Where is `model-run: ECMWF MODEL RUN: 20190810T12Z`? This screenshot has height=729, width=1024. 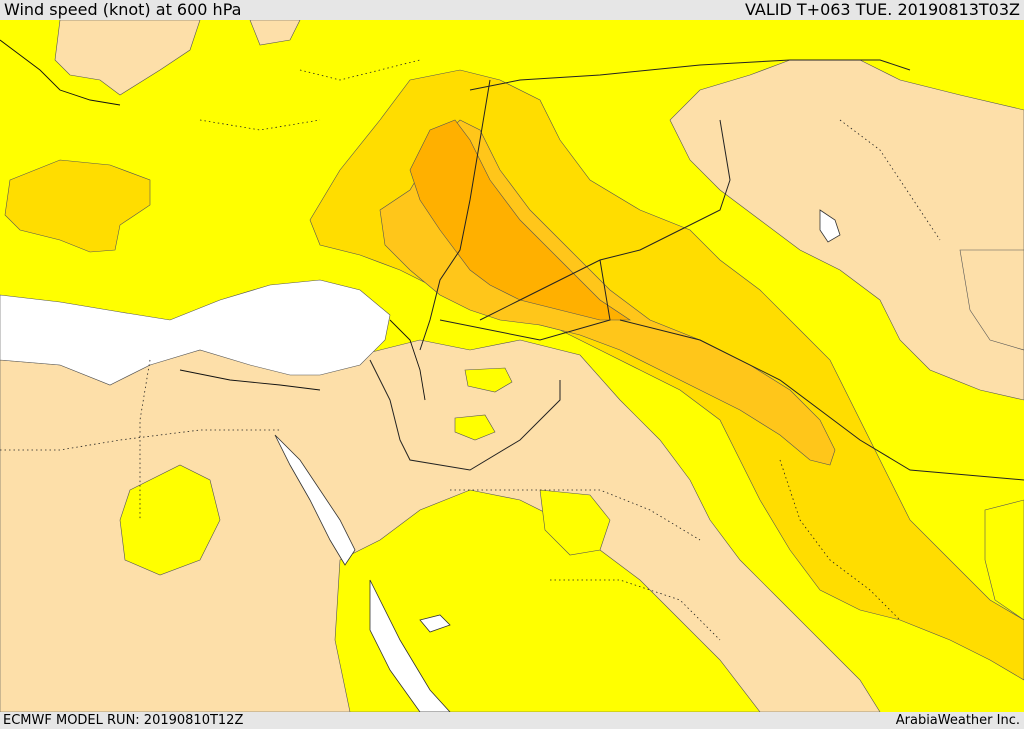 model-run: ECMWF MODEL RUN: 20190810T12Z is located at coordinates (123, 720).